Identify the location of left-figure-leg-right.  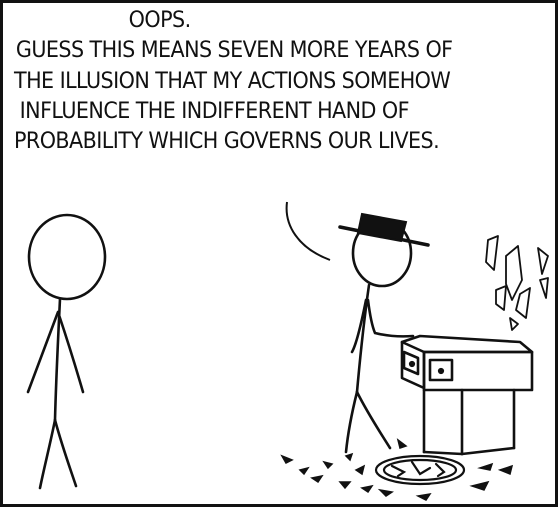
(65, 453).